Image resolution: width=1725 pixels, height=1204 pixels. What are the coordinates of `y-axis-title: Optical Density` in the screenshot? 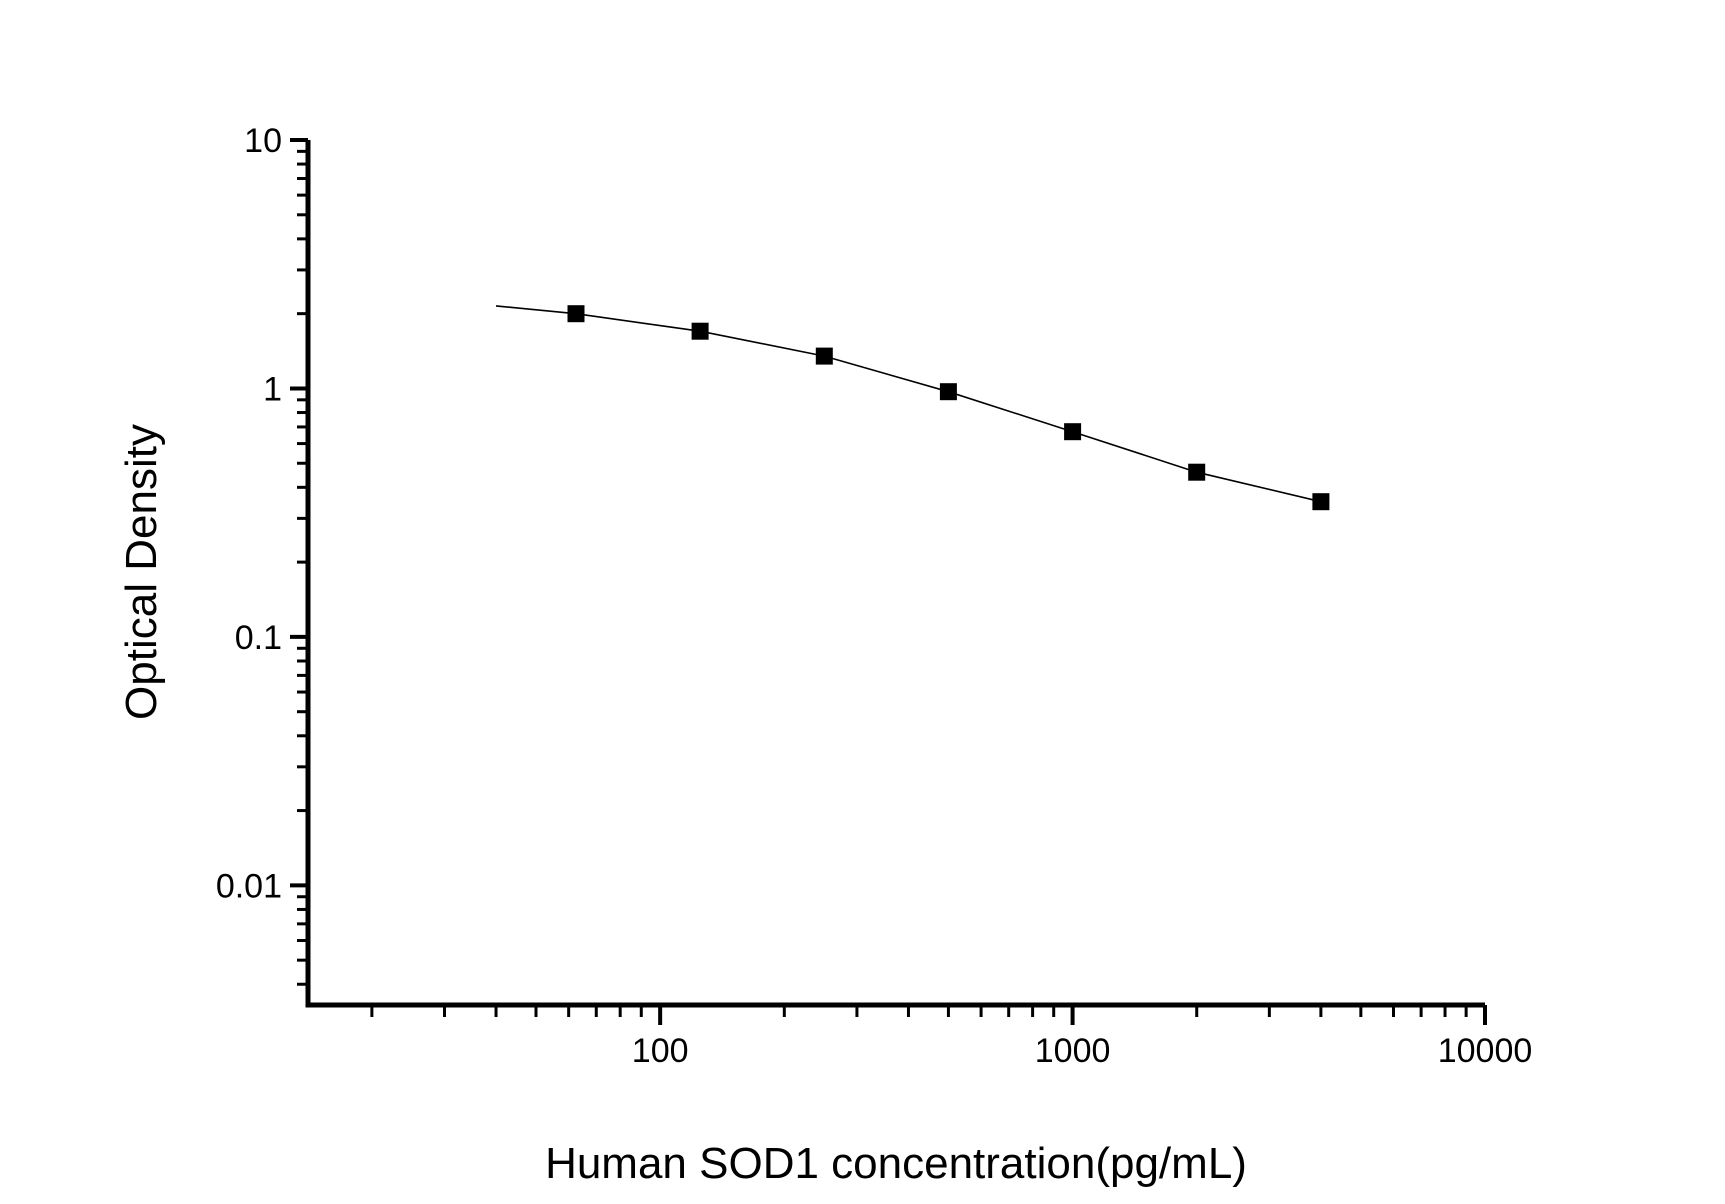 It's located at (141, 572).